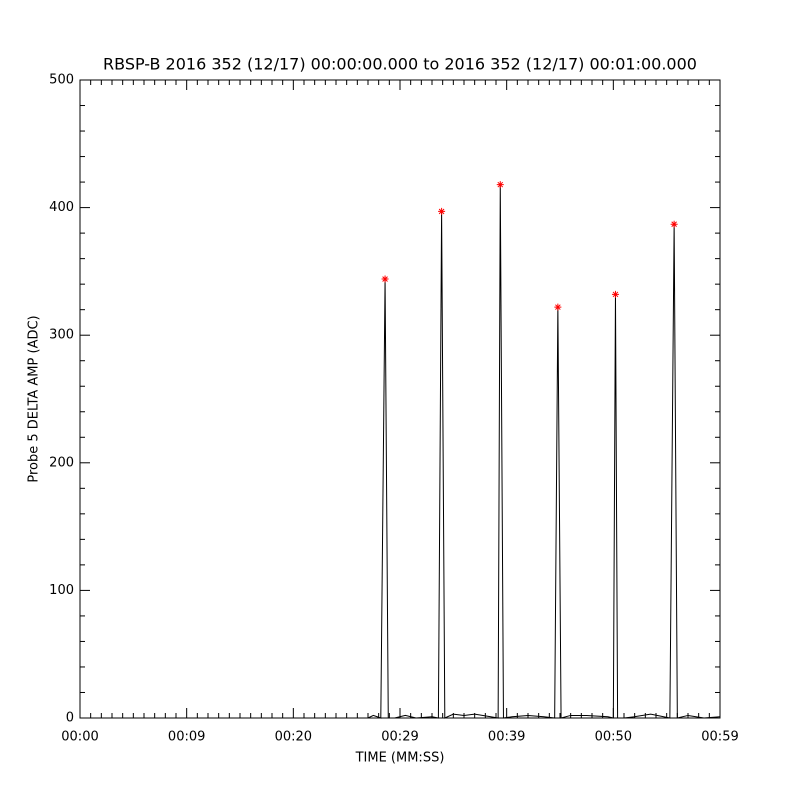 This screenshot has height=800, width=800. Describe the element at coordinates (61, 335) in the screenshot. I see `y-tick-label: 300` at that location.